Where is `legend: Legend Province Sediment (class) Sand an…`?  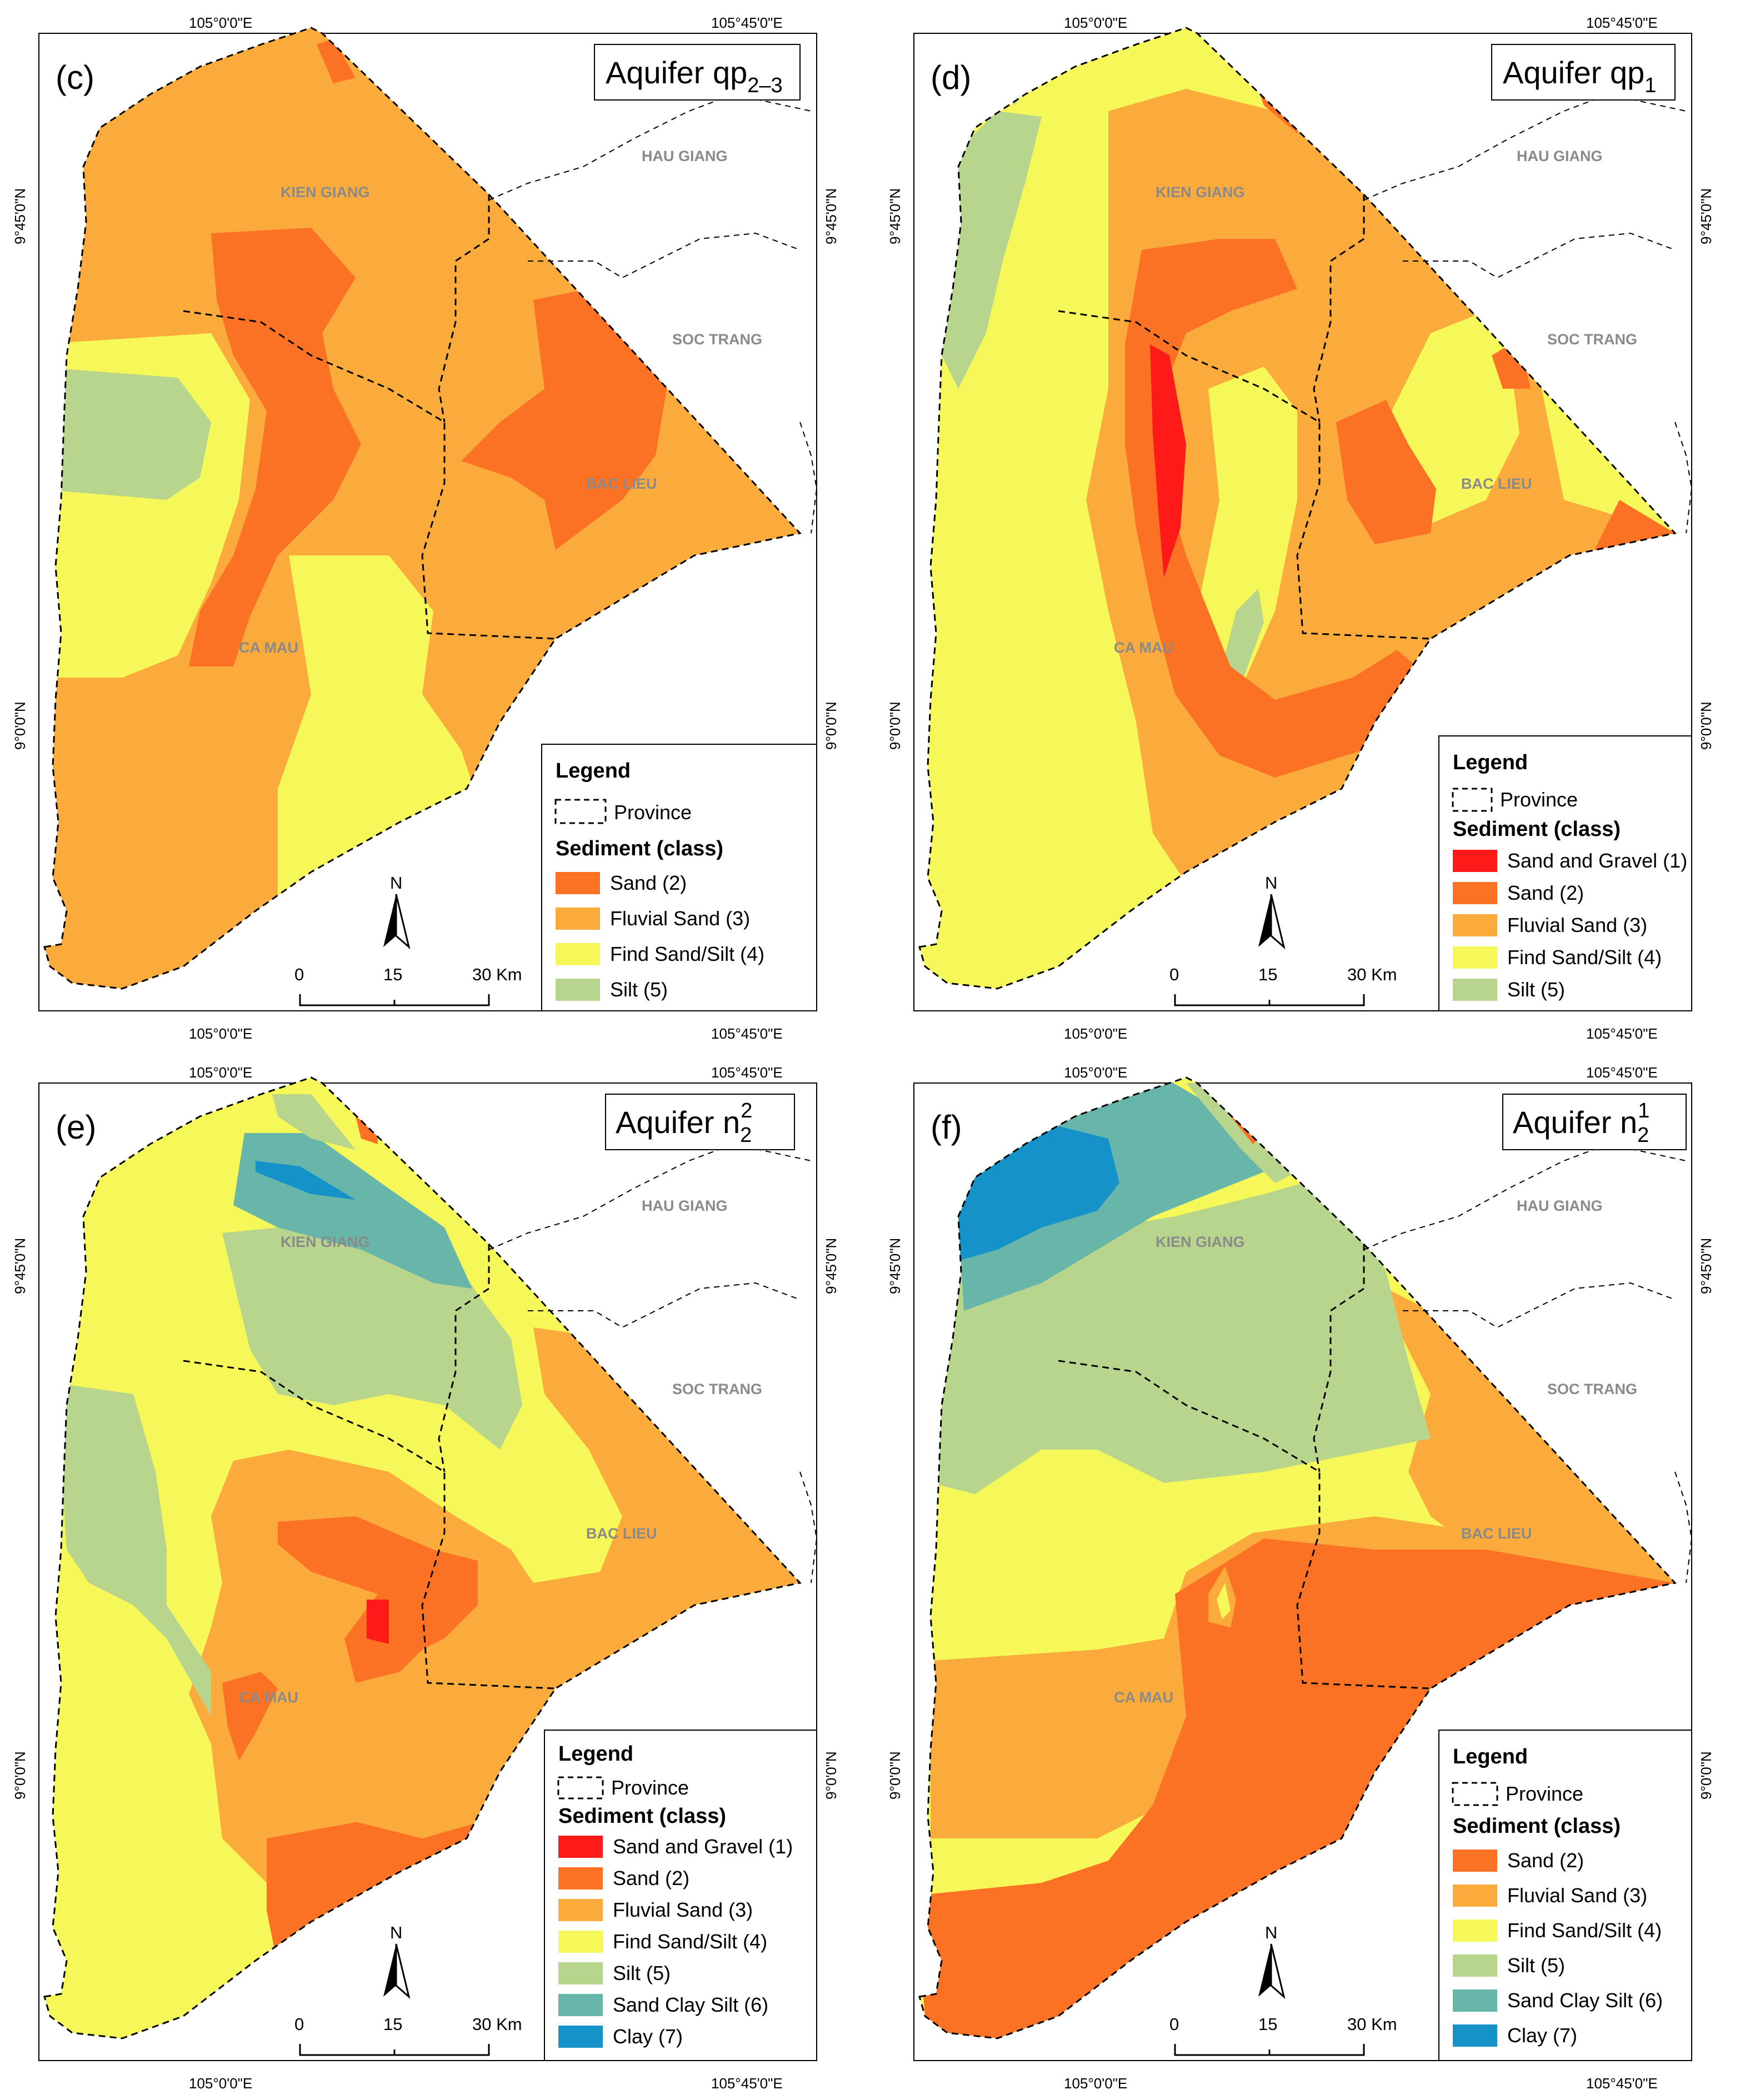
legend: Legend Province Sediment (class) Sand an… is located at coordinates (1565, 873).